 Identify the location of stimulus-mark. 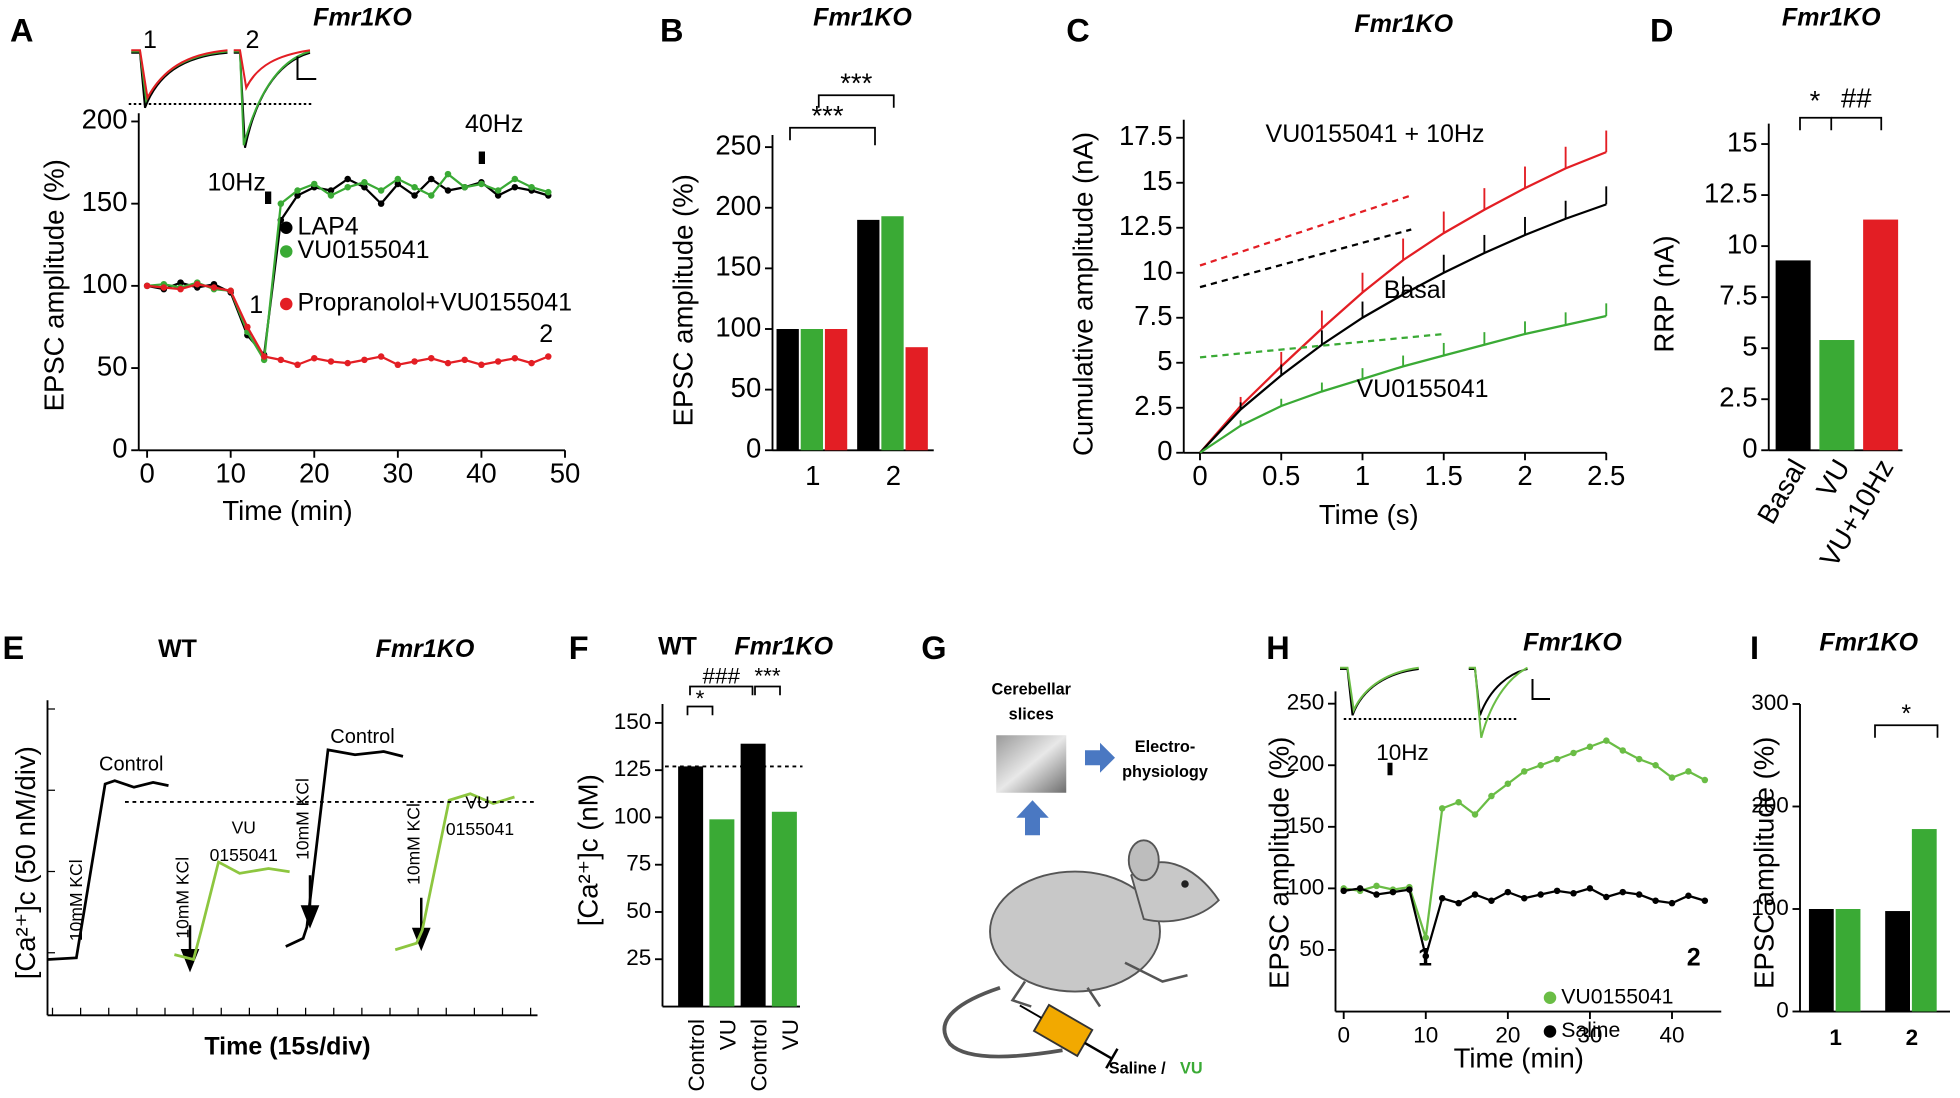
(1390, 769).